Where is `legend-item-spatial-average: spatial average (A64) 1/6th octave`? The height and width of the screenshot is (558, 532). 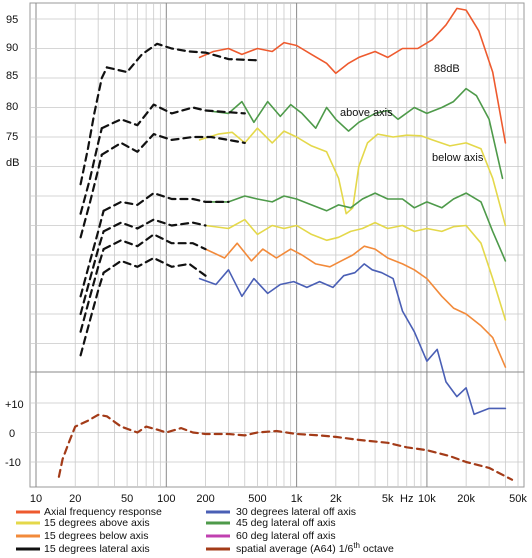 legend-item-spatial-average: spatial average (A64) 1/6th octave is located at coordinates (300, 548).